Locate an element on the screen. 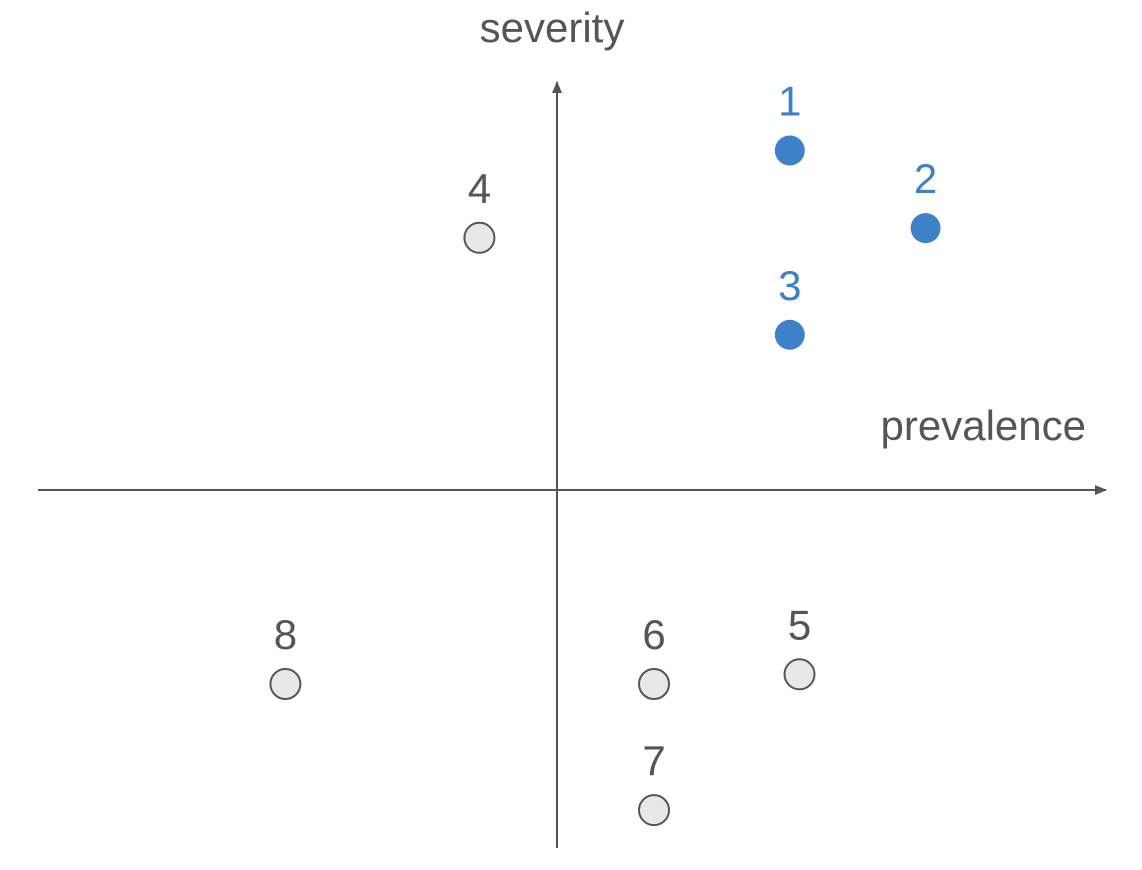  point-3-marker is located at coordinates (789, 334).